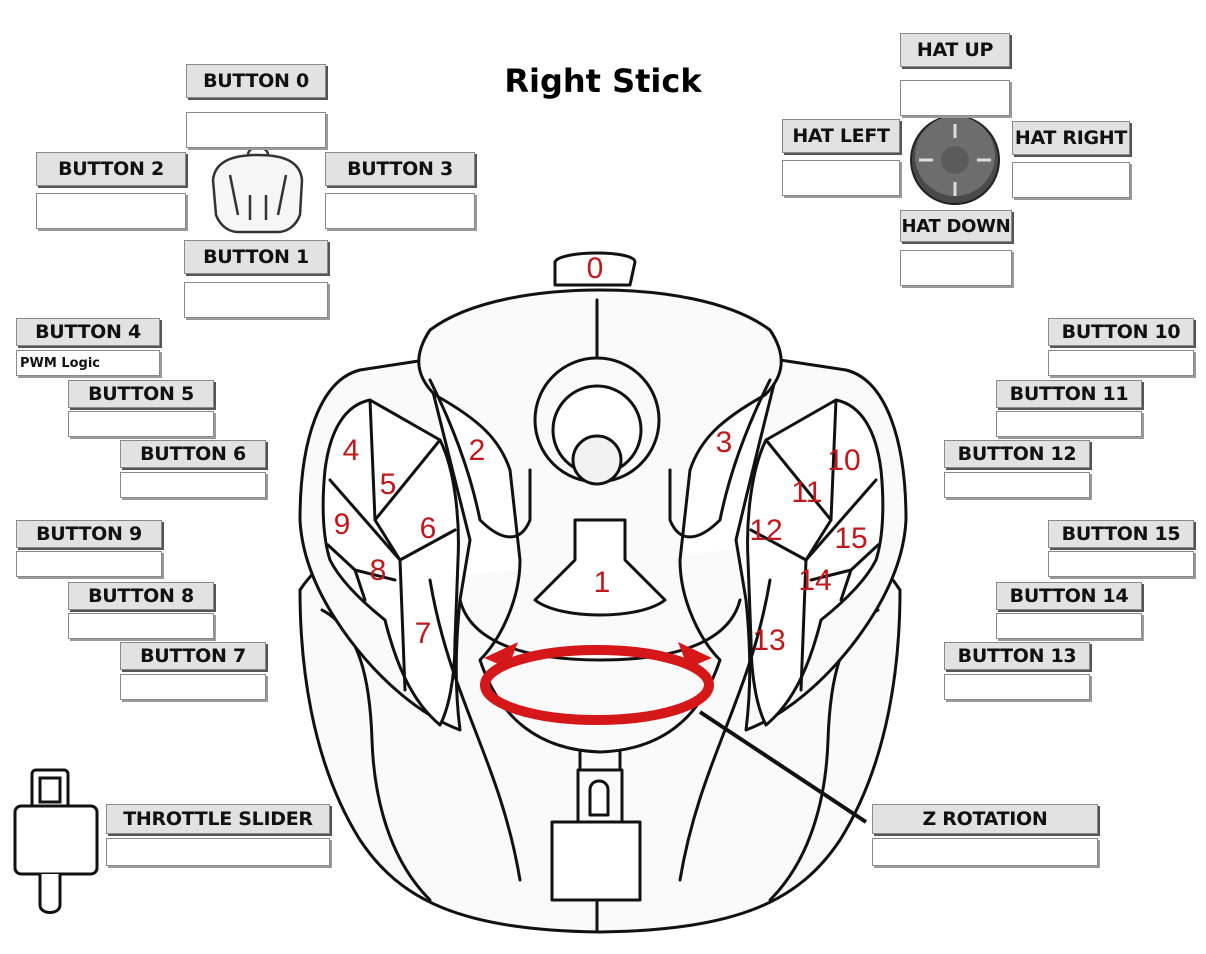  I want to click on stick-number-1: 1, so click(602, 582).